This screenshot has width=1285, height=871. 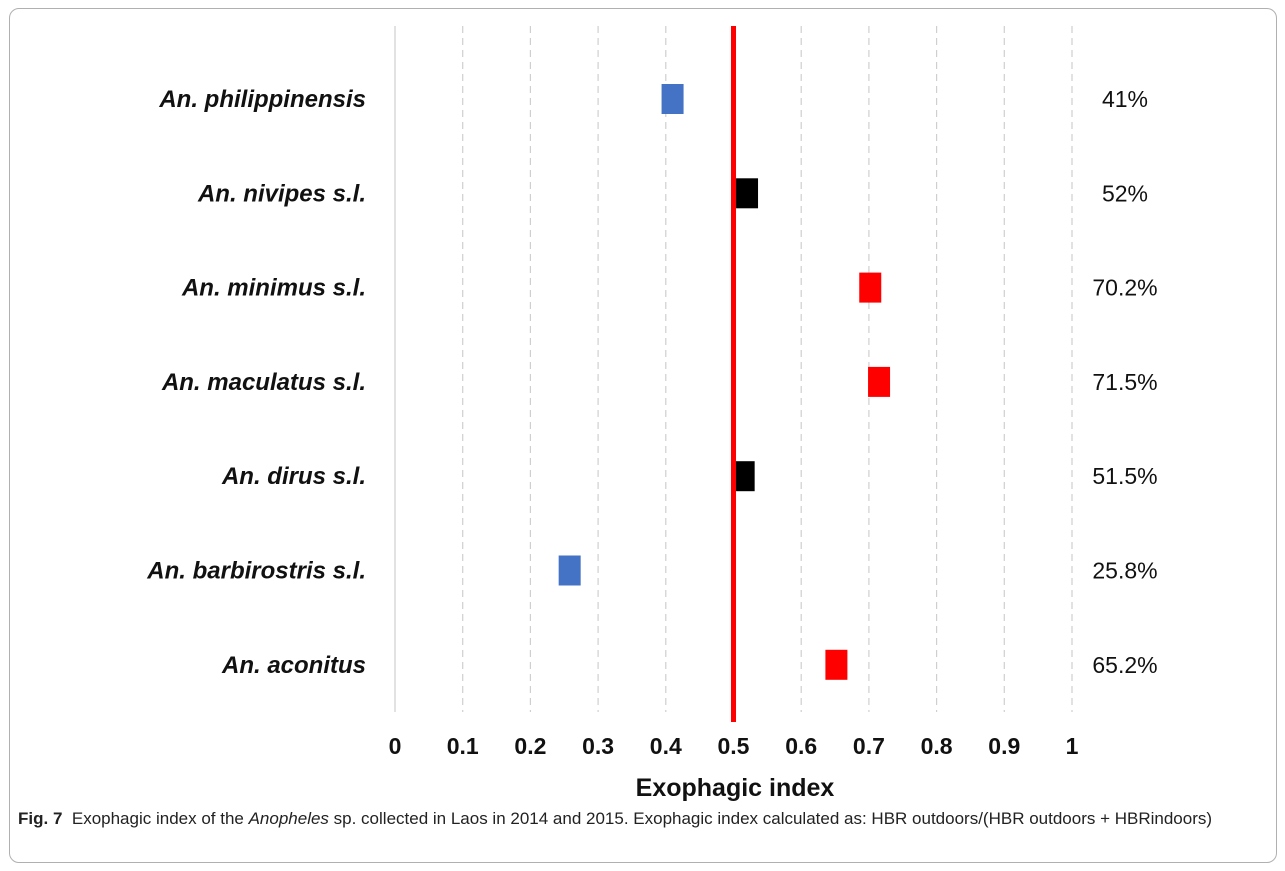 What do you see at coordinates (598, 746) in the screenshot?
I see `x-tick-label: 0.3` at bounding box center [598, 746].